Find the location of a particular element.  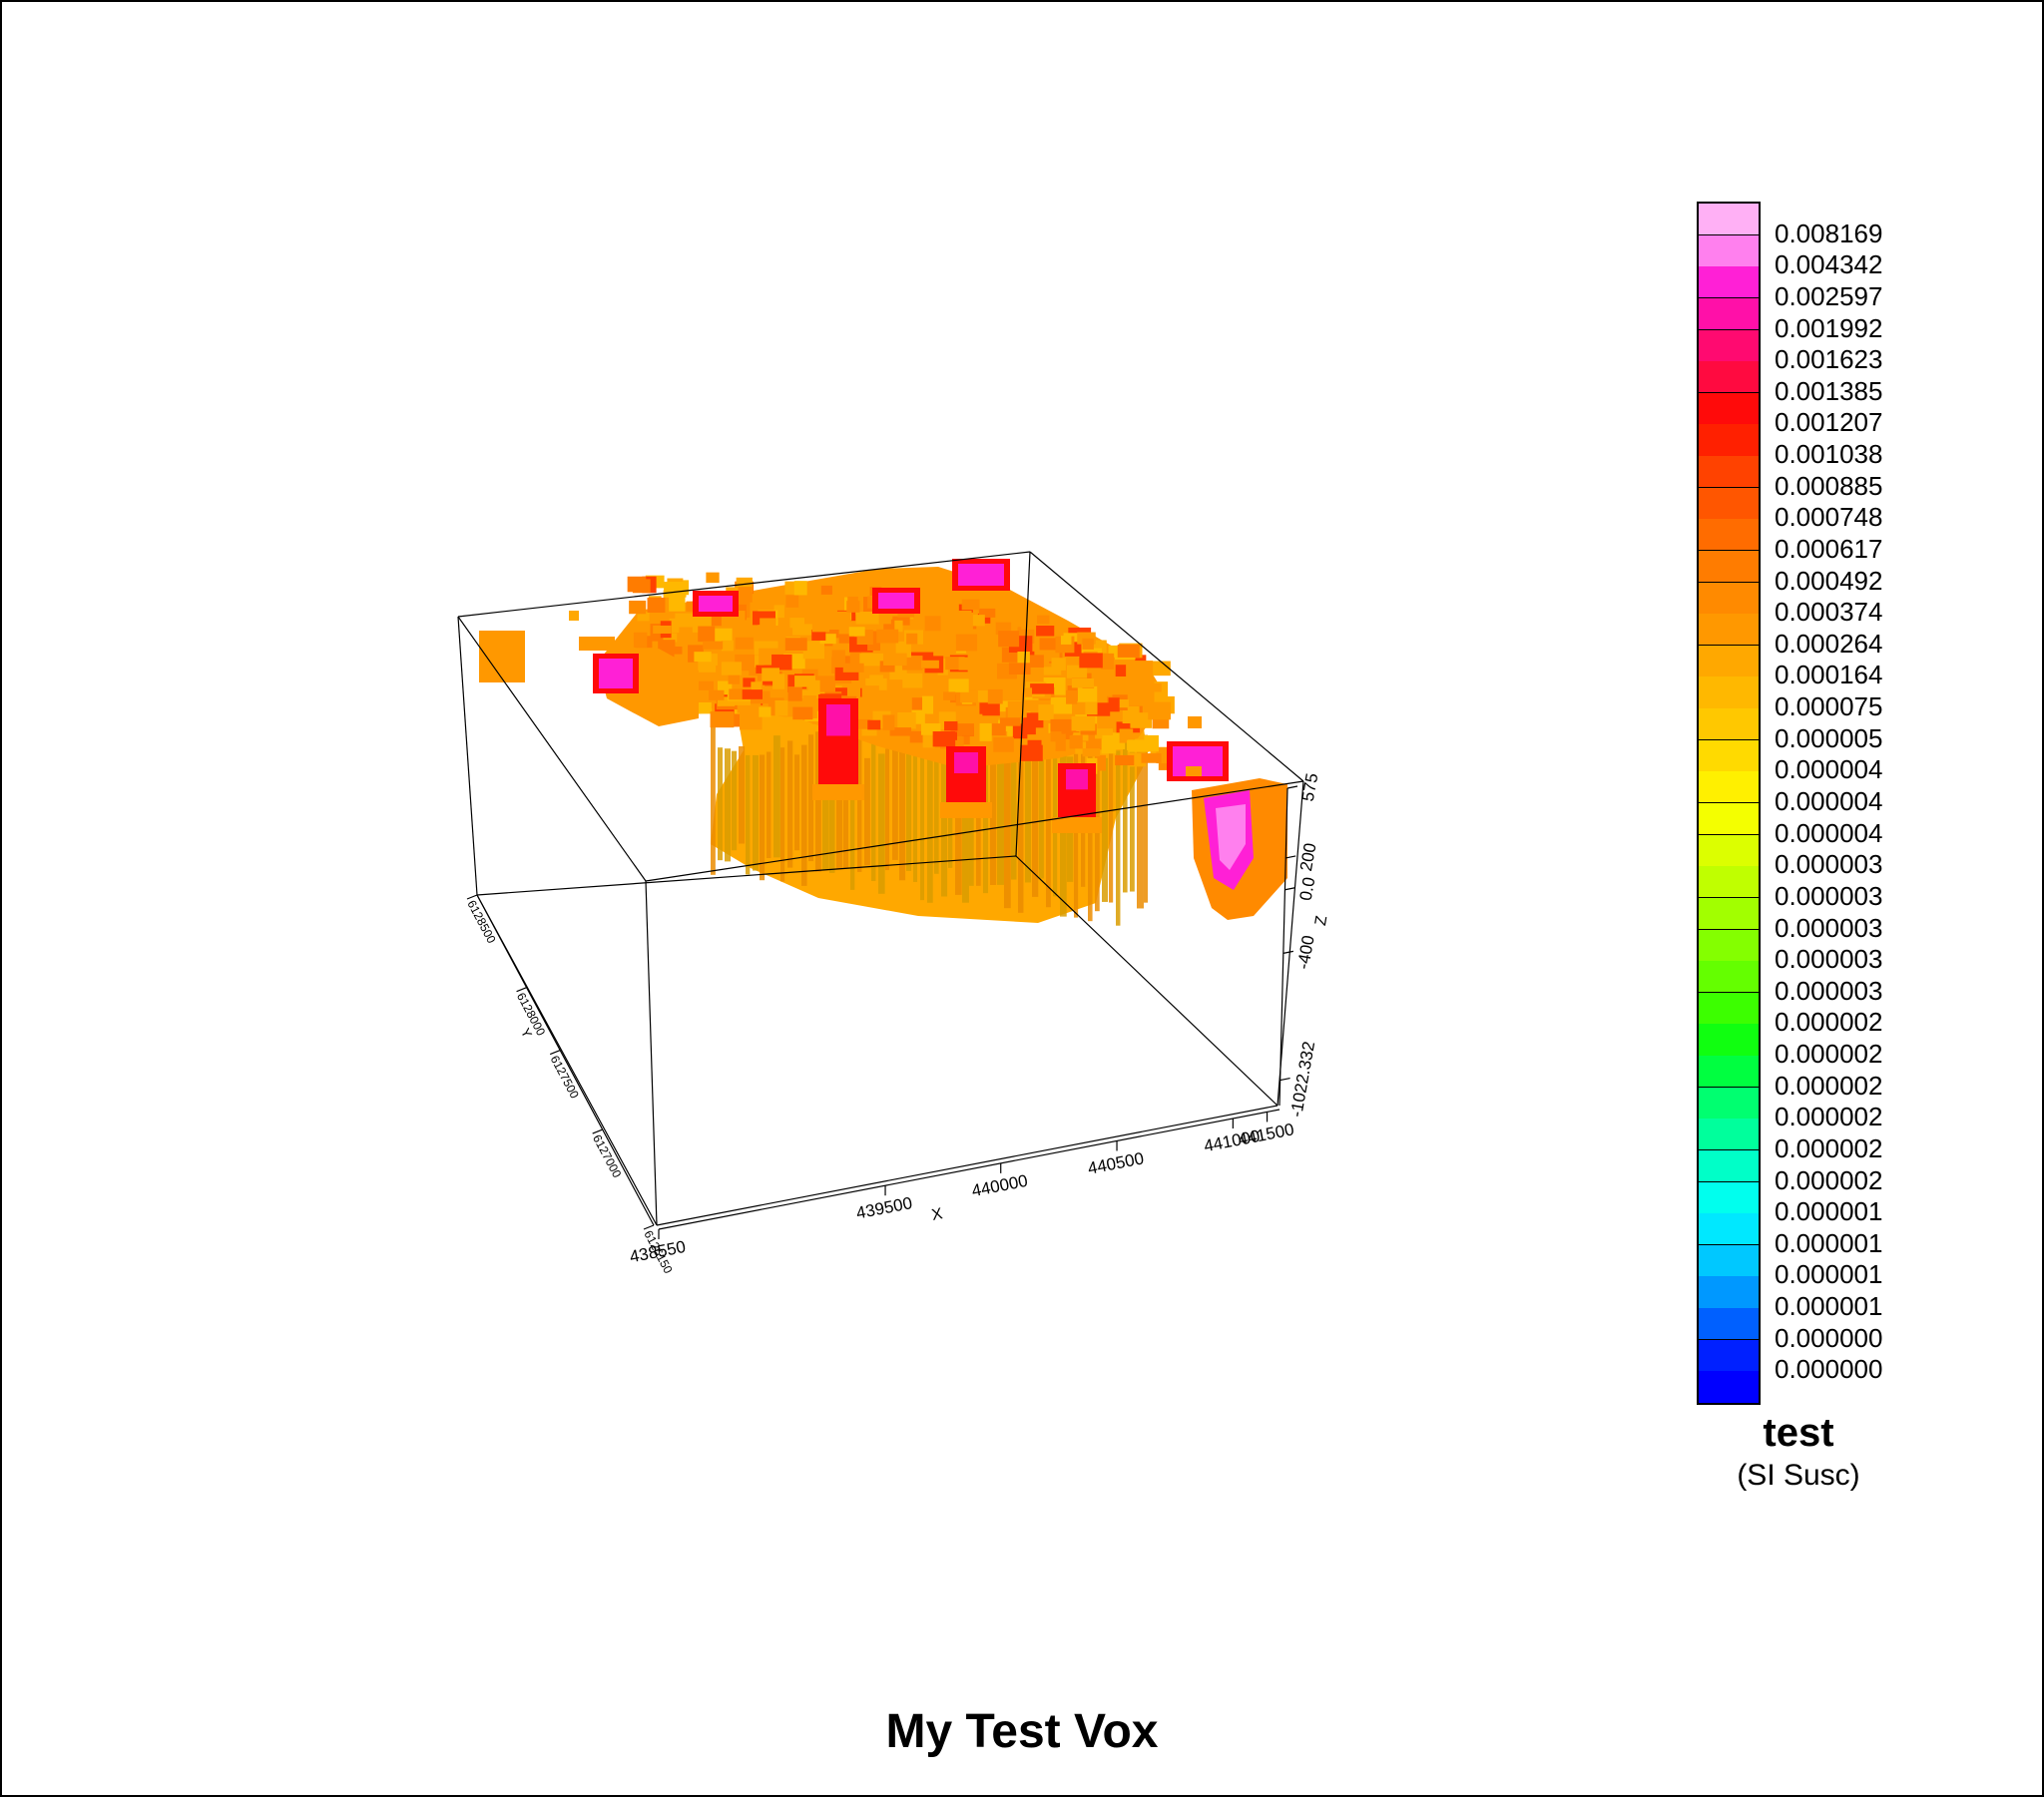

y-tick-label: 6128500 is located at coordinates (481, 922).